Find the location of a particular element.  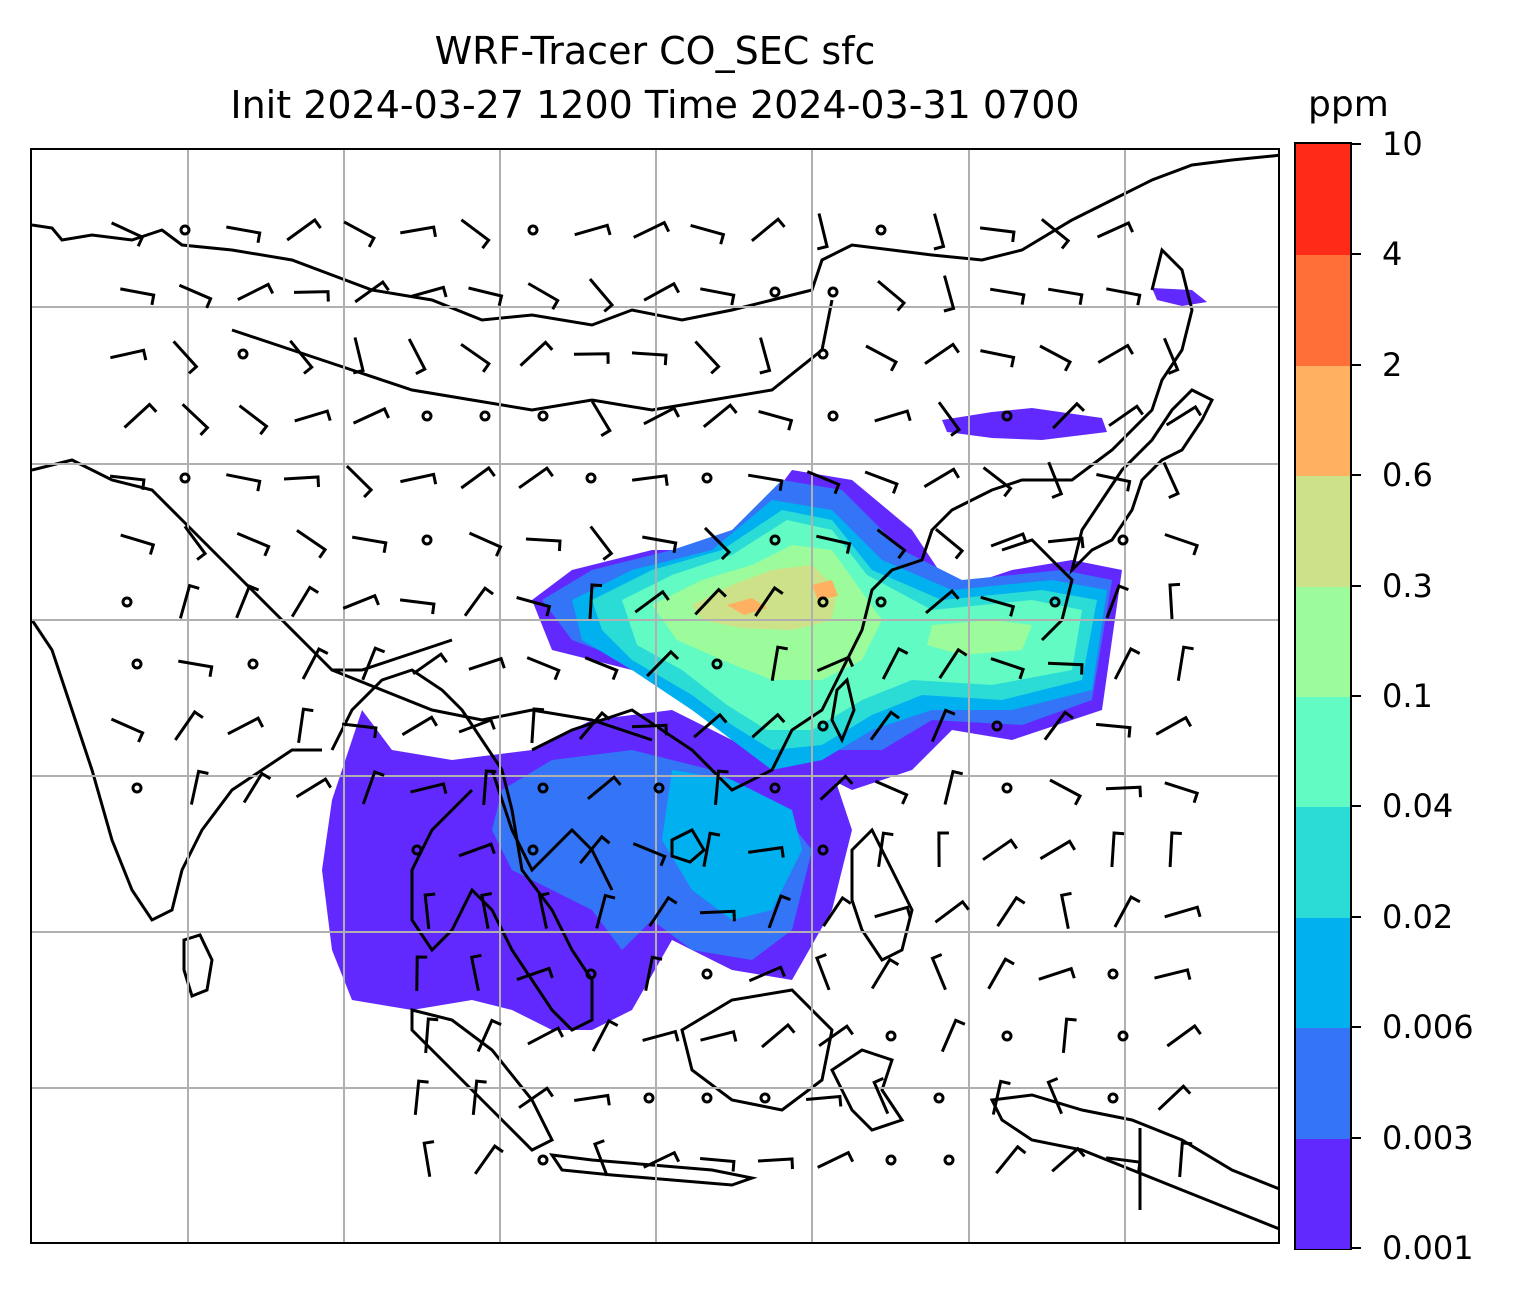

colorbar-tick-label: 4 is located at coordinates (1392, 254).